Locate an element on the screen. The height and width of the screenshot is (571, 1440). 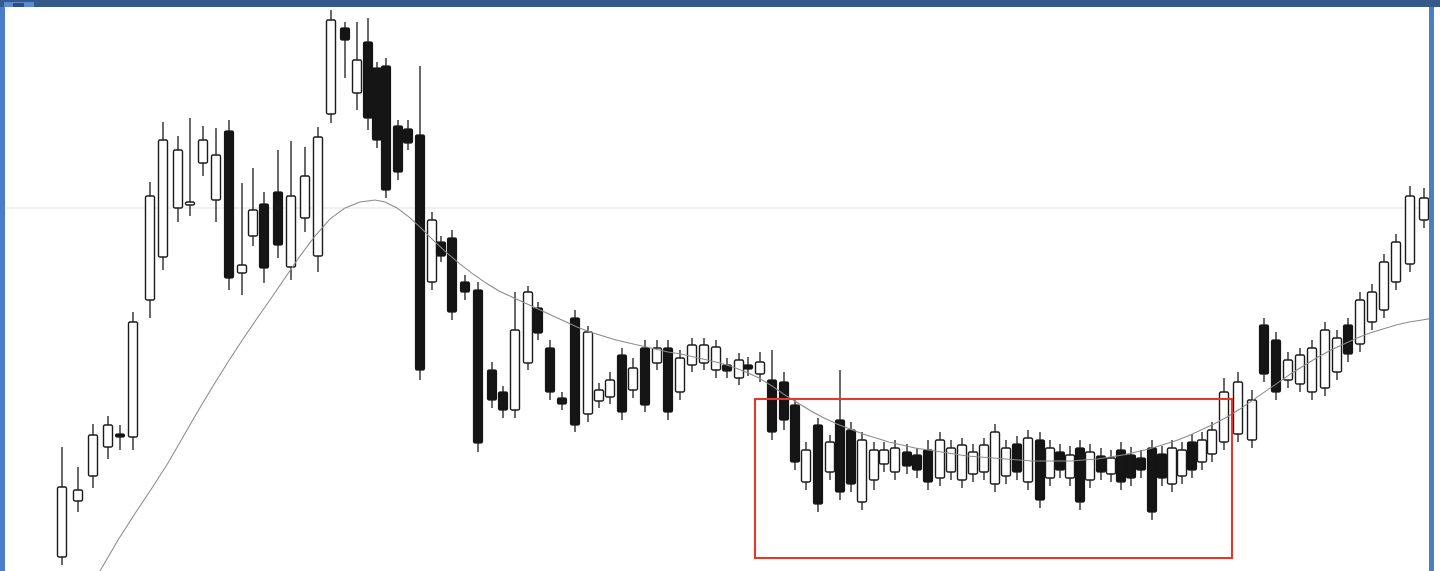
annotation-layer is located at coordinates (993, 478).